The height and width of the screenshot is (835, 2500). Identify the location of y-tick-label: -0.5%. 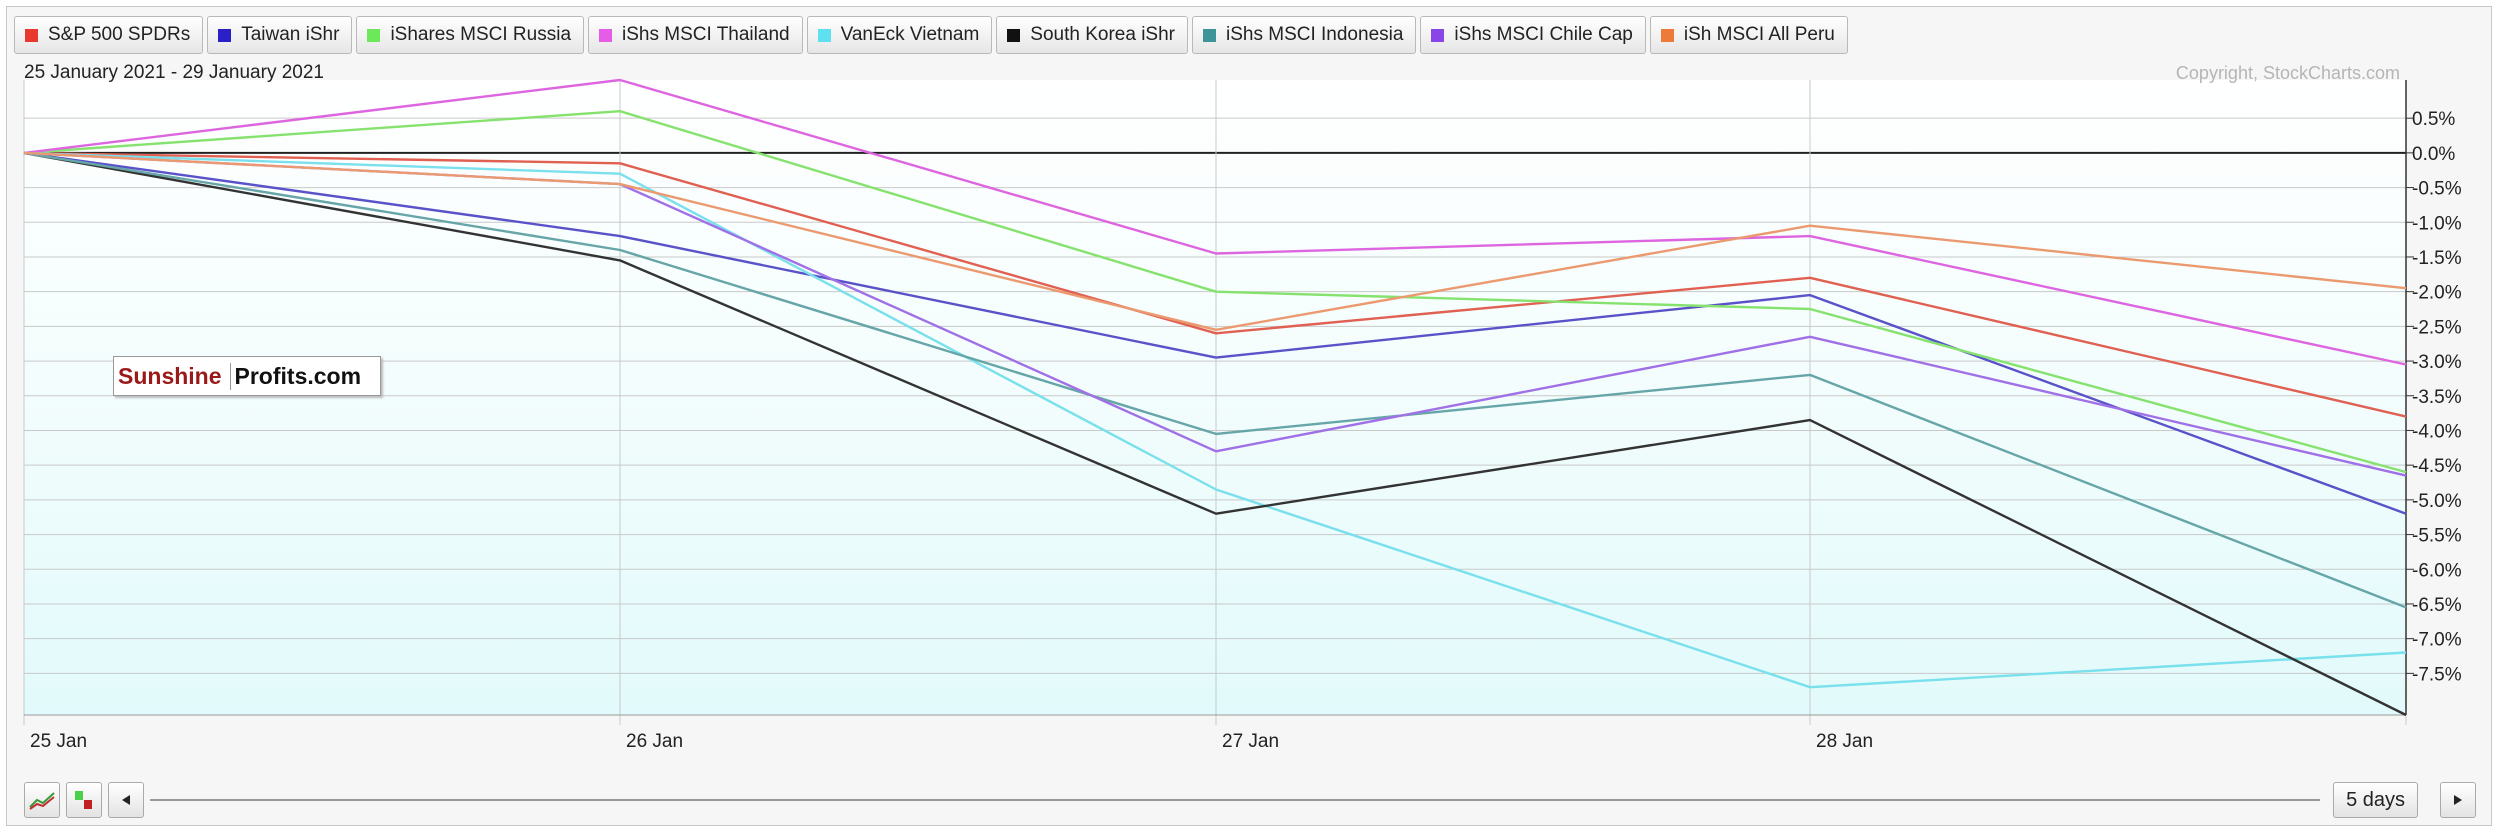
(2437, 189).